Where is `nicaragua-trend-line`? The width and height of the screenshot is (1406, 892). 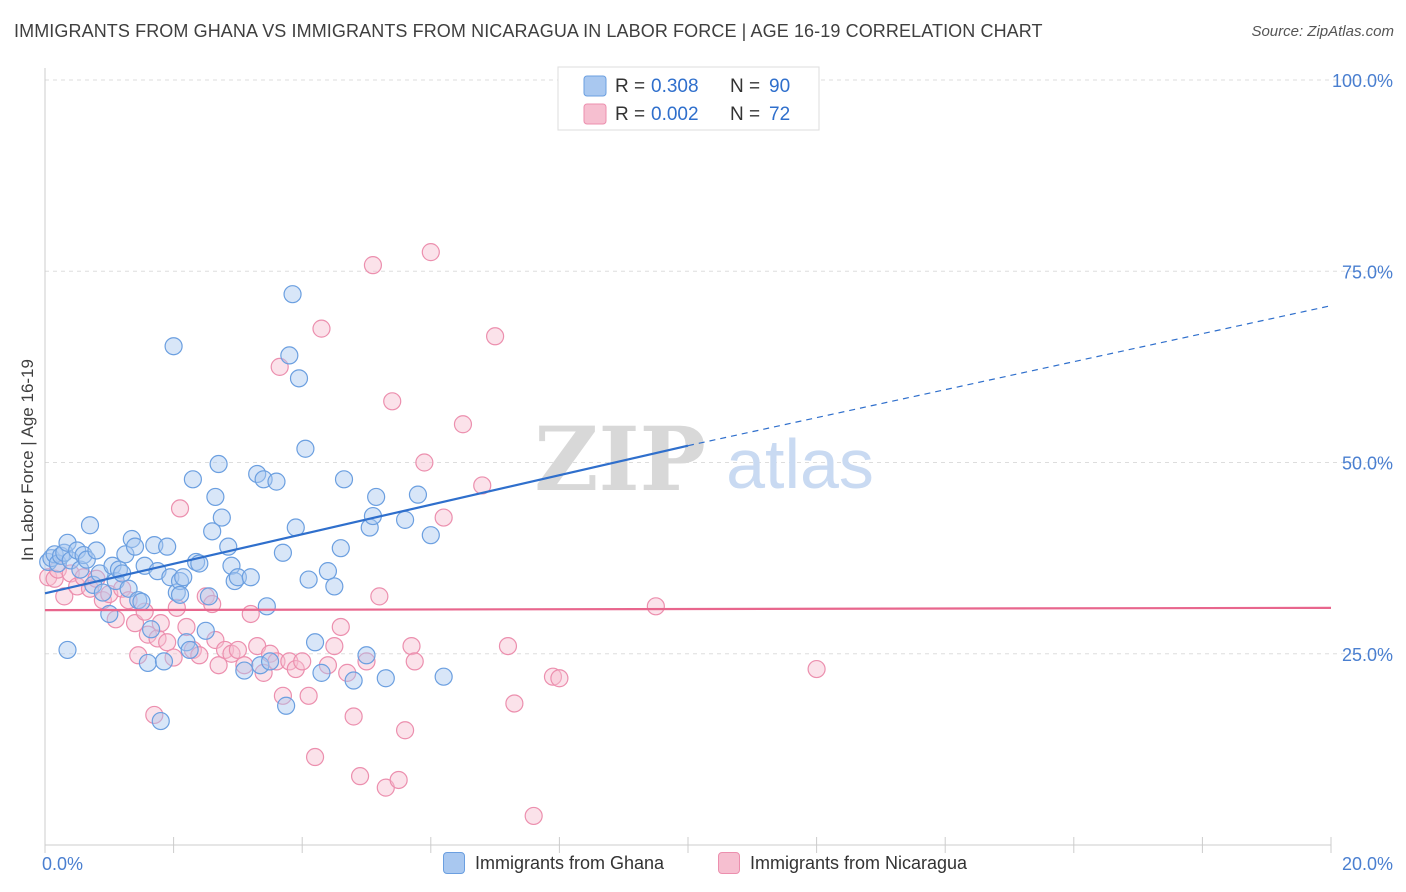 nicaragua-trend-line is located at coordinates (688, 609).